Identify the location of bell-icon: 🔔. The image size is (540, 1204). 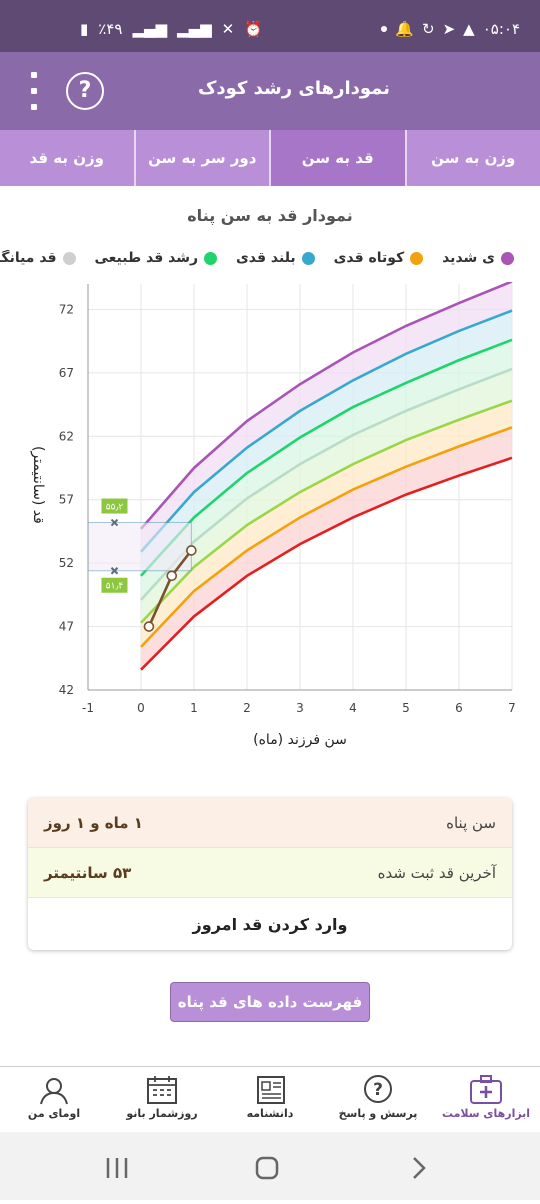
(404, 29).